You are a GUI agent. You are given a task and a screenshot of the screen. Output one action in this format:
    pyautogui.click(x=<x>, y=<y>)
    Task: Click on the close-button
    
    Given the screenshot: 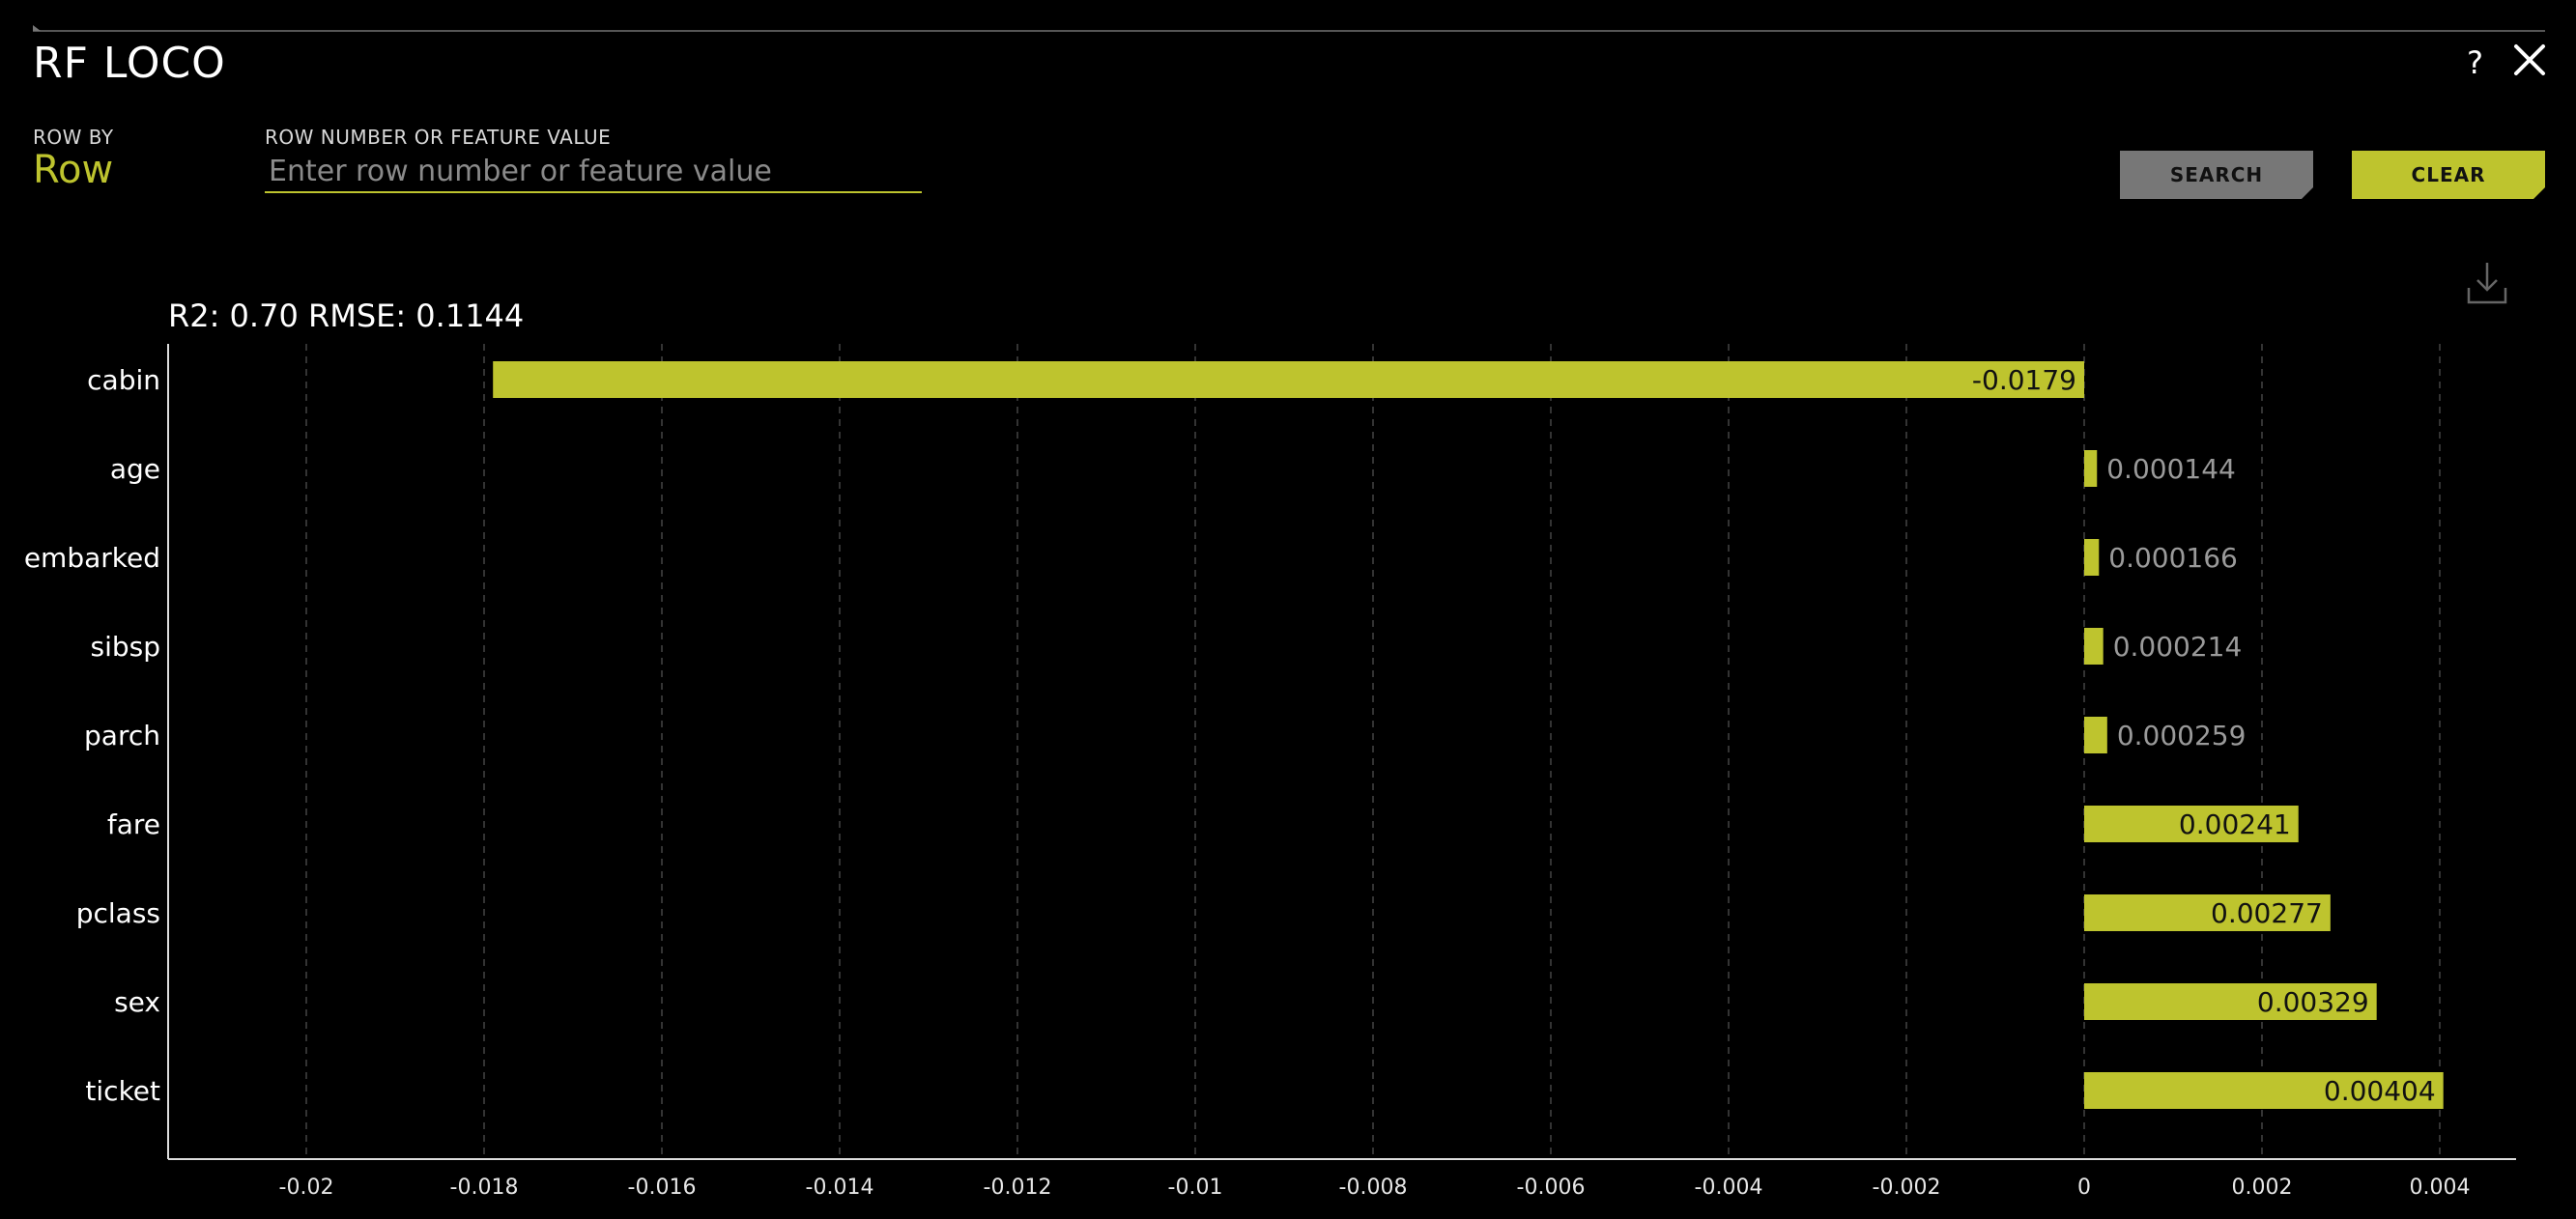 What is the action you would take?
    pyautogui.click(x=2530, y=60)
    